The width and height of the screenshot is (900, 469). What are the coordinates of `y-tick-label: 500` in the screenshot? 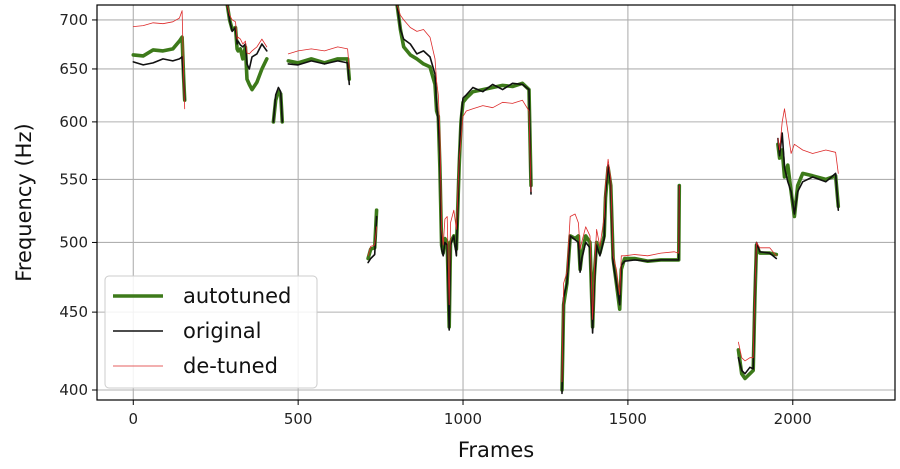 It's located at (73, 242).